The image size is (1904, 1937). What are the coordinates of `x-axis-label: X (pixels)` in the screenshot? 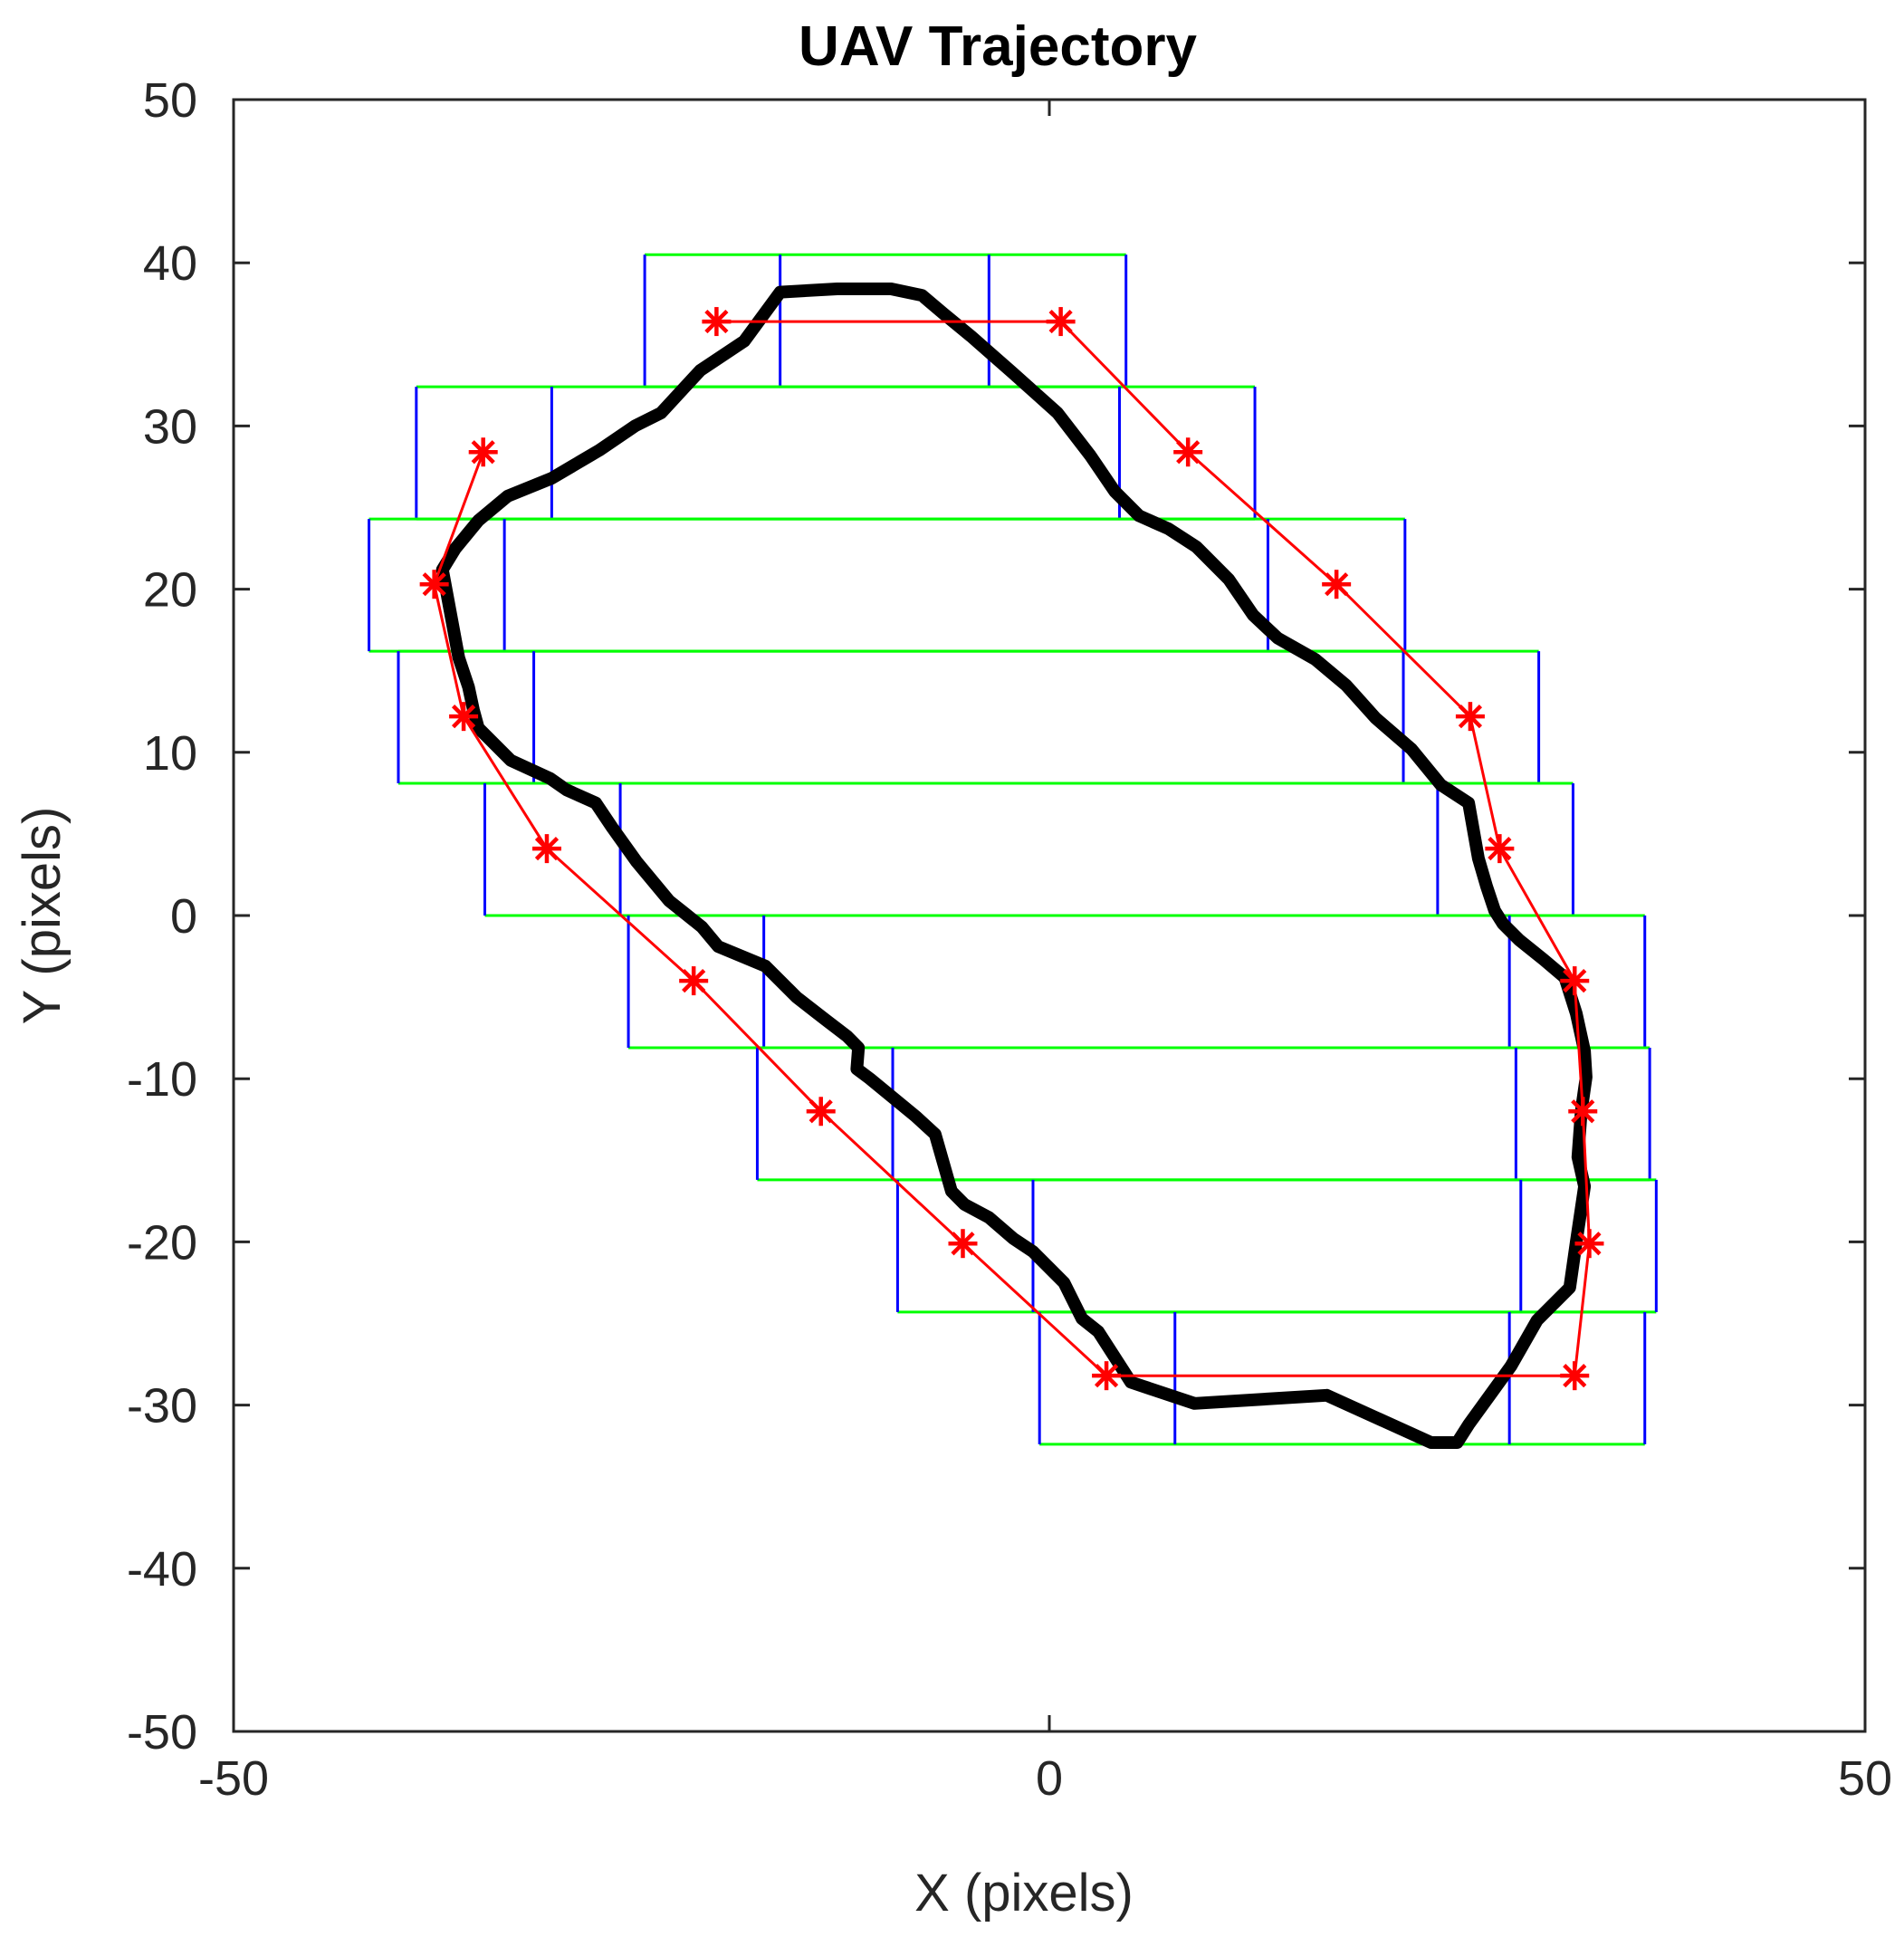 It's located at (1024, 1893).